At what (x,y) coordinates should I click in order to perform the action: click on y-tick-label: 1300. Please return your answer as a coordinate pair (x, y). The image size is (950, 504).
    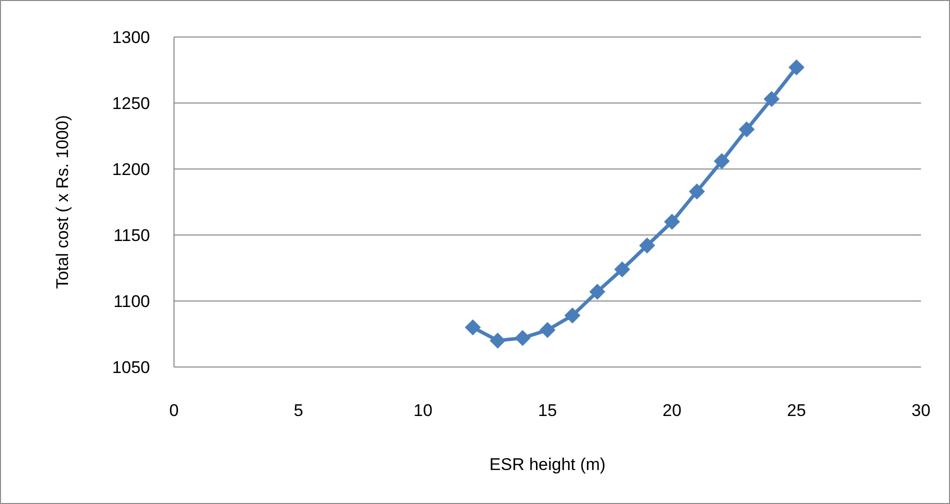
    Looking at the image, I should click on (131, 37).